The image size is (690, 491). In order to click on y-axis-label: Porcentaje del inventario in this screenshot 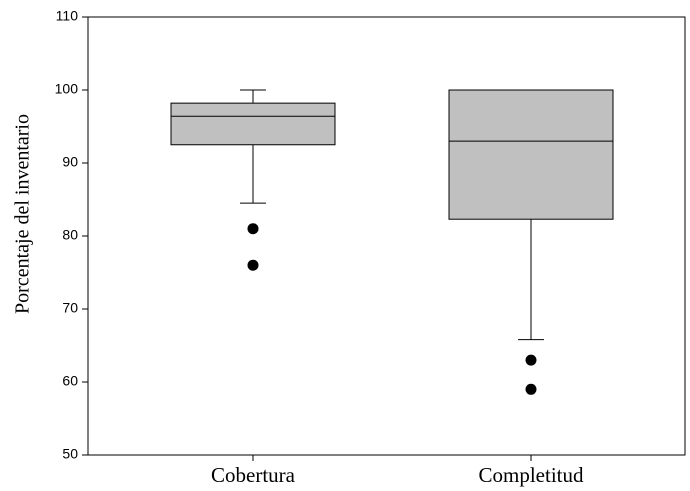, I will do `click(23, 214)`.